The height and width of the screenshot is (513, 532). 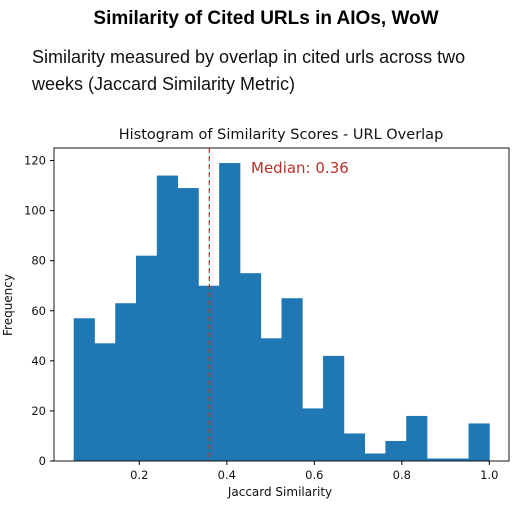 What do you see at coordinates (38, 361) in the screenshot?
I see `y-tick-label: 40` at bounding box center [38, 361].